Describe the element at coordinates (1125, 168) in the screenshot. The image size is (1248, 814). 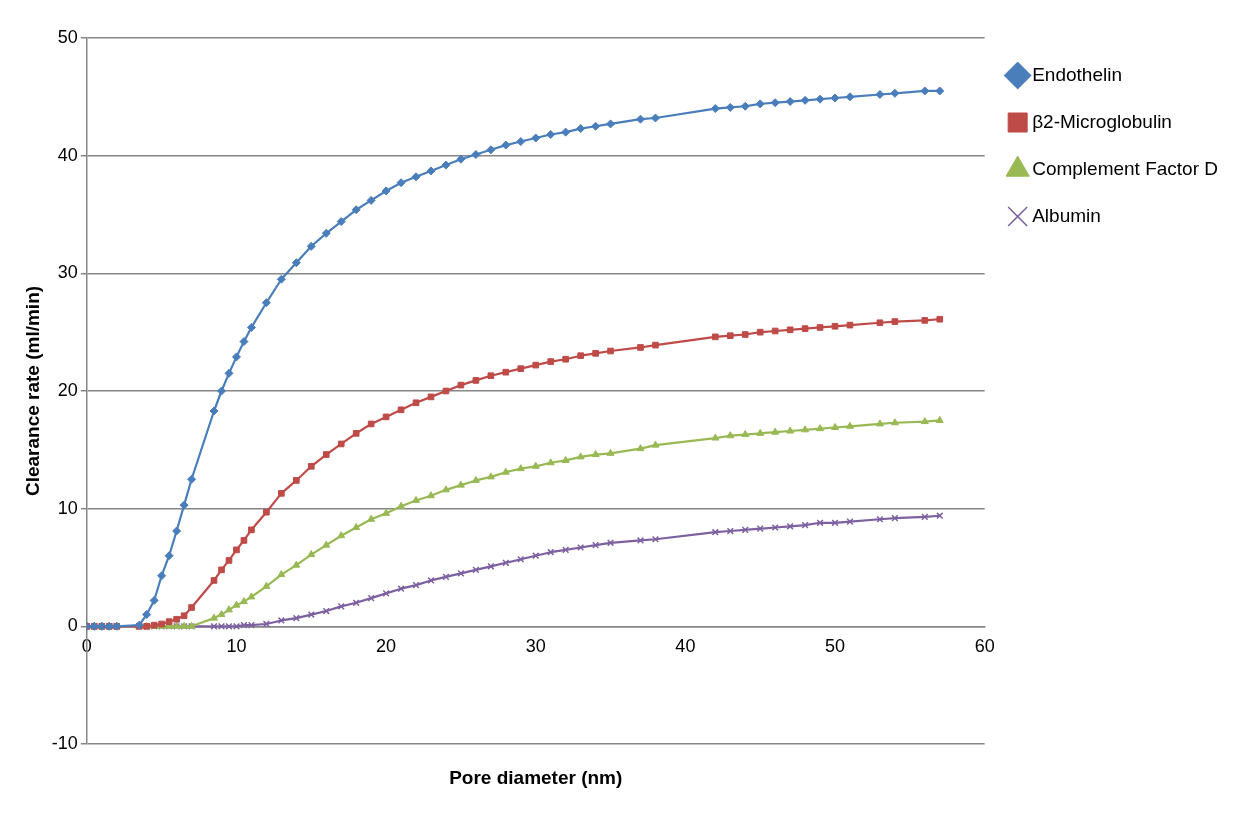
I see `legend-label: Complement Factor D` at that location.